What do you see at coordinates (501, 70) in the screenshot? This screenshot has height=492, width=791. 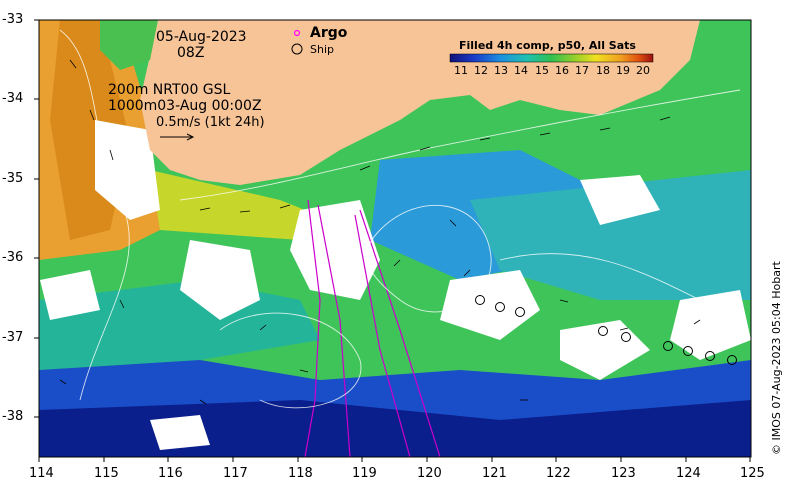 I see `colorbar-tick: 13` at bounding box center [501, 70].